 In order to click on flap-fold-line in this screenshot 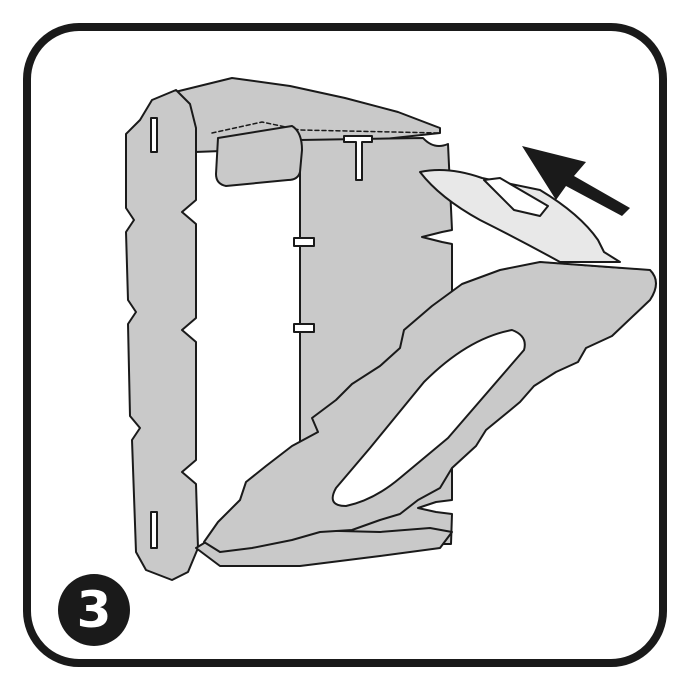, I will do `click(580, 265)`.